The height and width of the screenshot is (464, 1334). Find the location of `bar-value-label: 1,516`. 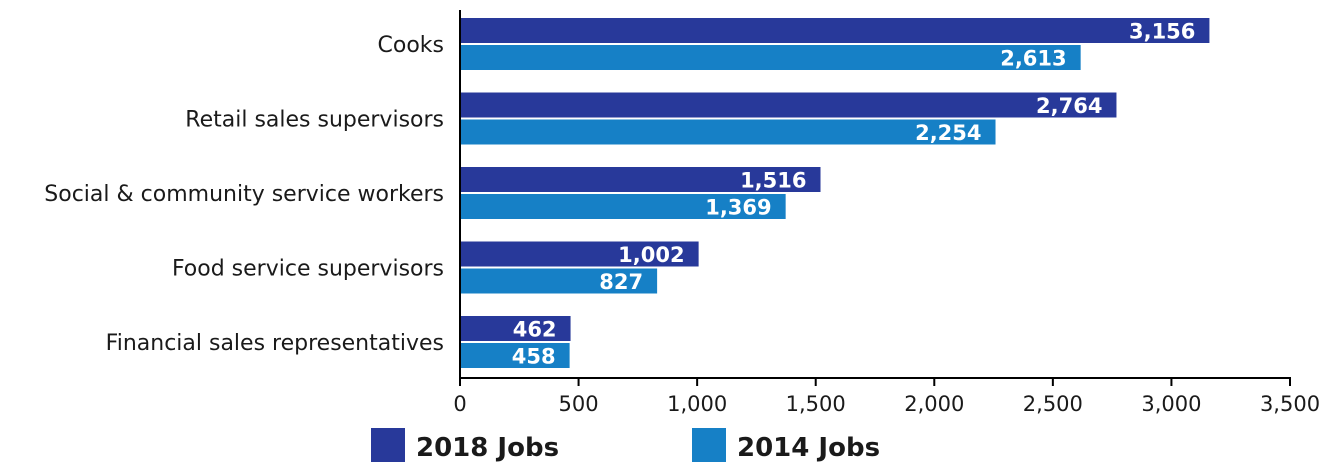

bar-value-label: 1,516 is located at coordinates (773, 181).